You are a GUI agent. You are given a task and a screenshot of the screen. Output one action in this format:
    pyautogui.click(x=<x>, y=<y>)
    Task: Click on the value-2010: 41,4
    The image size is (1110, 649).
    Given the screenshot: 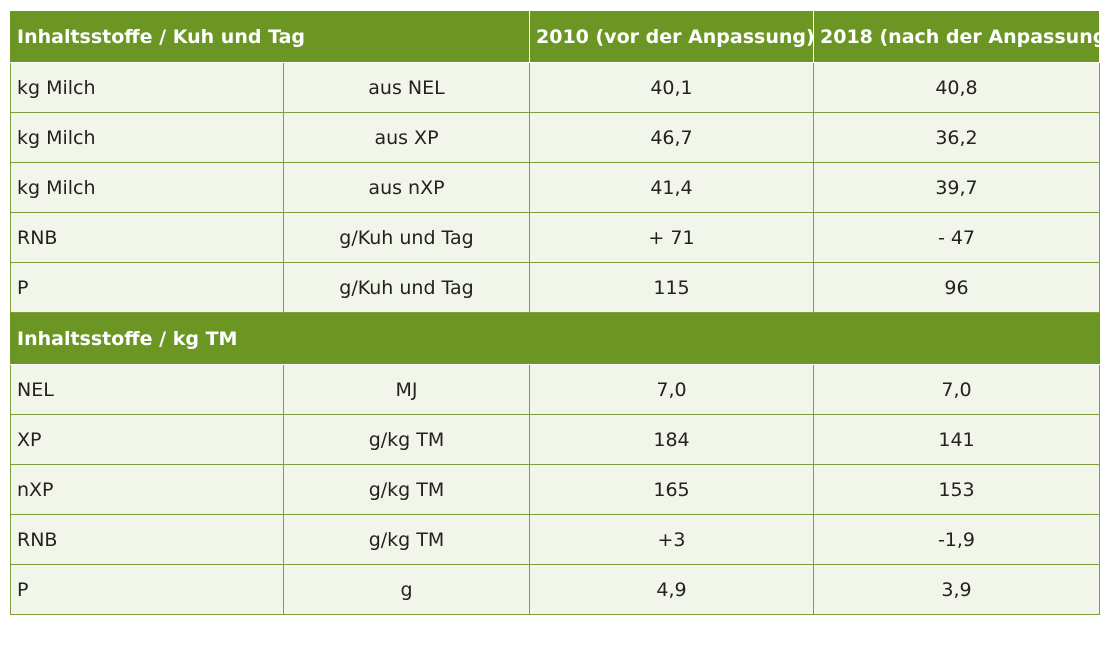 What is the action you would take?
    pyautogui.click(x=671, y=187)
    